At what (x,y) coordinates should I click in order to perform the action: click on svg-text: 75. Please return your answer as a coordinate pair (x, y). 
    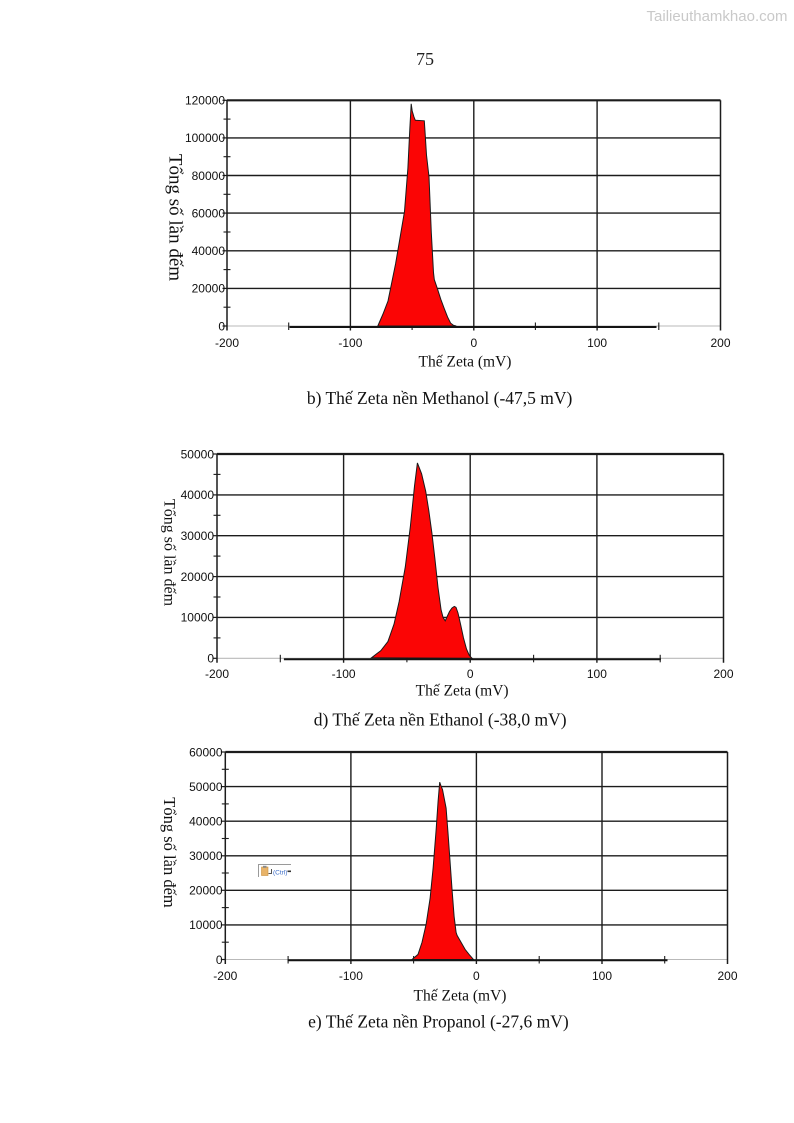
    Looking at the image, I should click on (425, 59).